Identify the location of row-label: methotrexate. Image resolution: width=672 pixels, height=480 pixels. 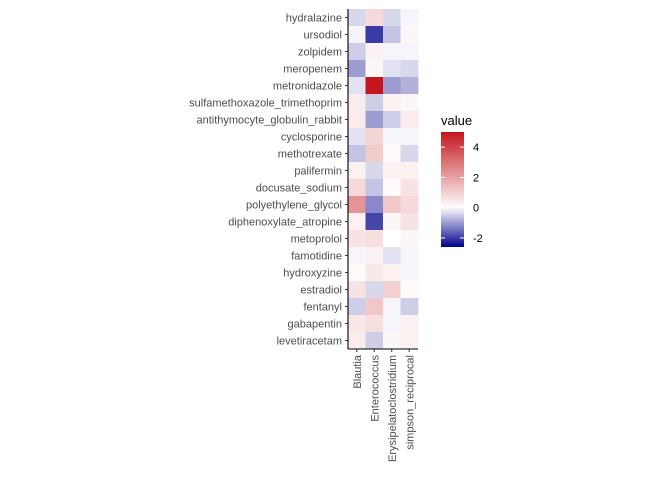
(310, 155).